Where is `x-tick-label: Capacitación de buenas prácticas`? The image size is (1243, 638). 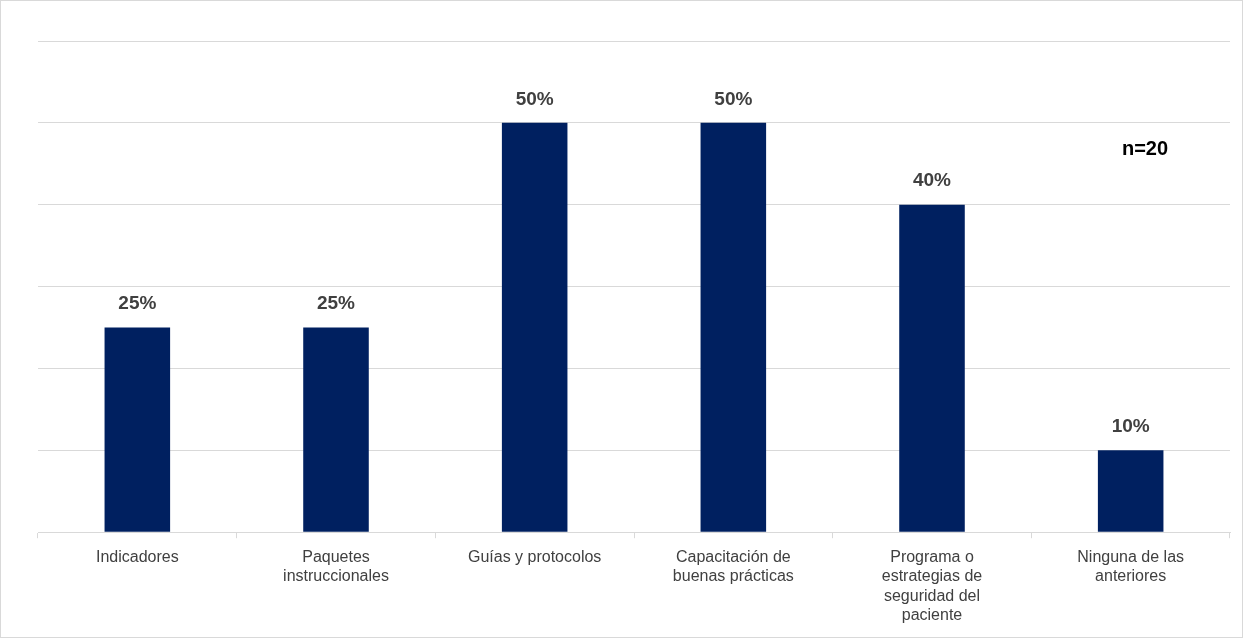
x-tick-label: Capacitación de buenas prácticas is located at coordinates (733, 566).